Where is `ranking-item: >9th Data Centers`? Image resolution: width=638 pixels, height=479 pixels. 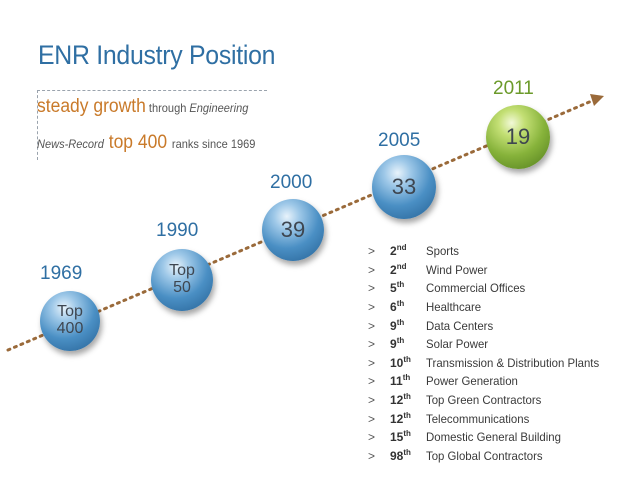 ranking-item: >9th Data Centers is located at coordinates (488, 325).